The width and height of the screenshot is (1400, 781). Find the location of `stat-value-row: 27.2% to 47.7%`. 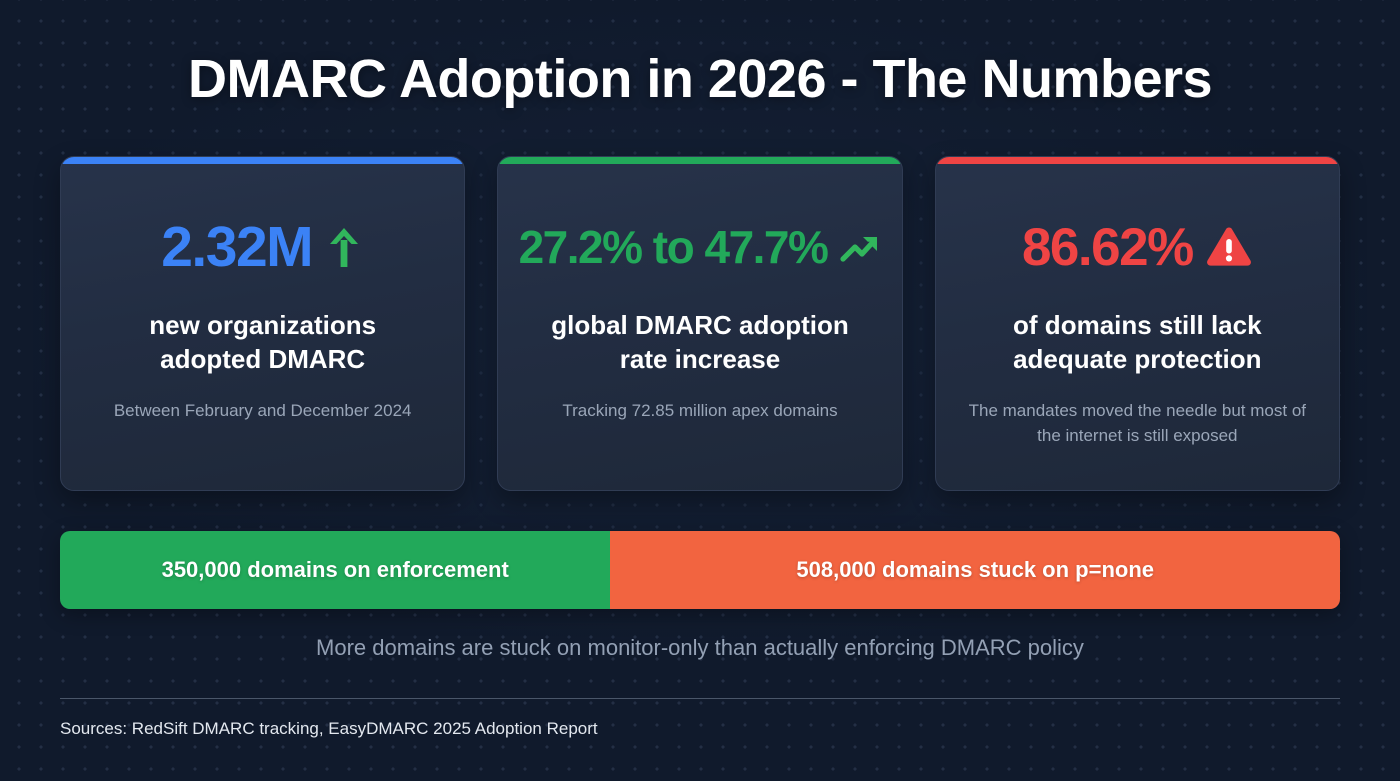

stat-value-row: 27.2% to 47.7% is located at coordinates (700, 247).